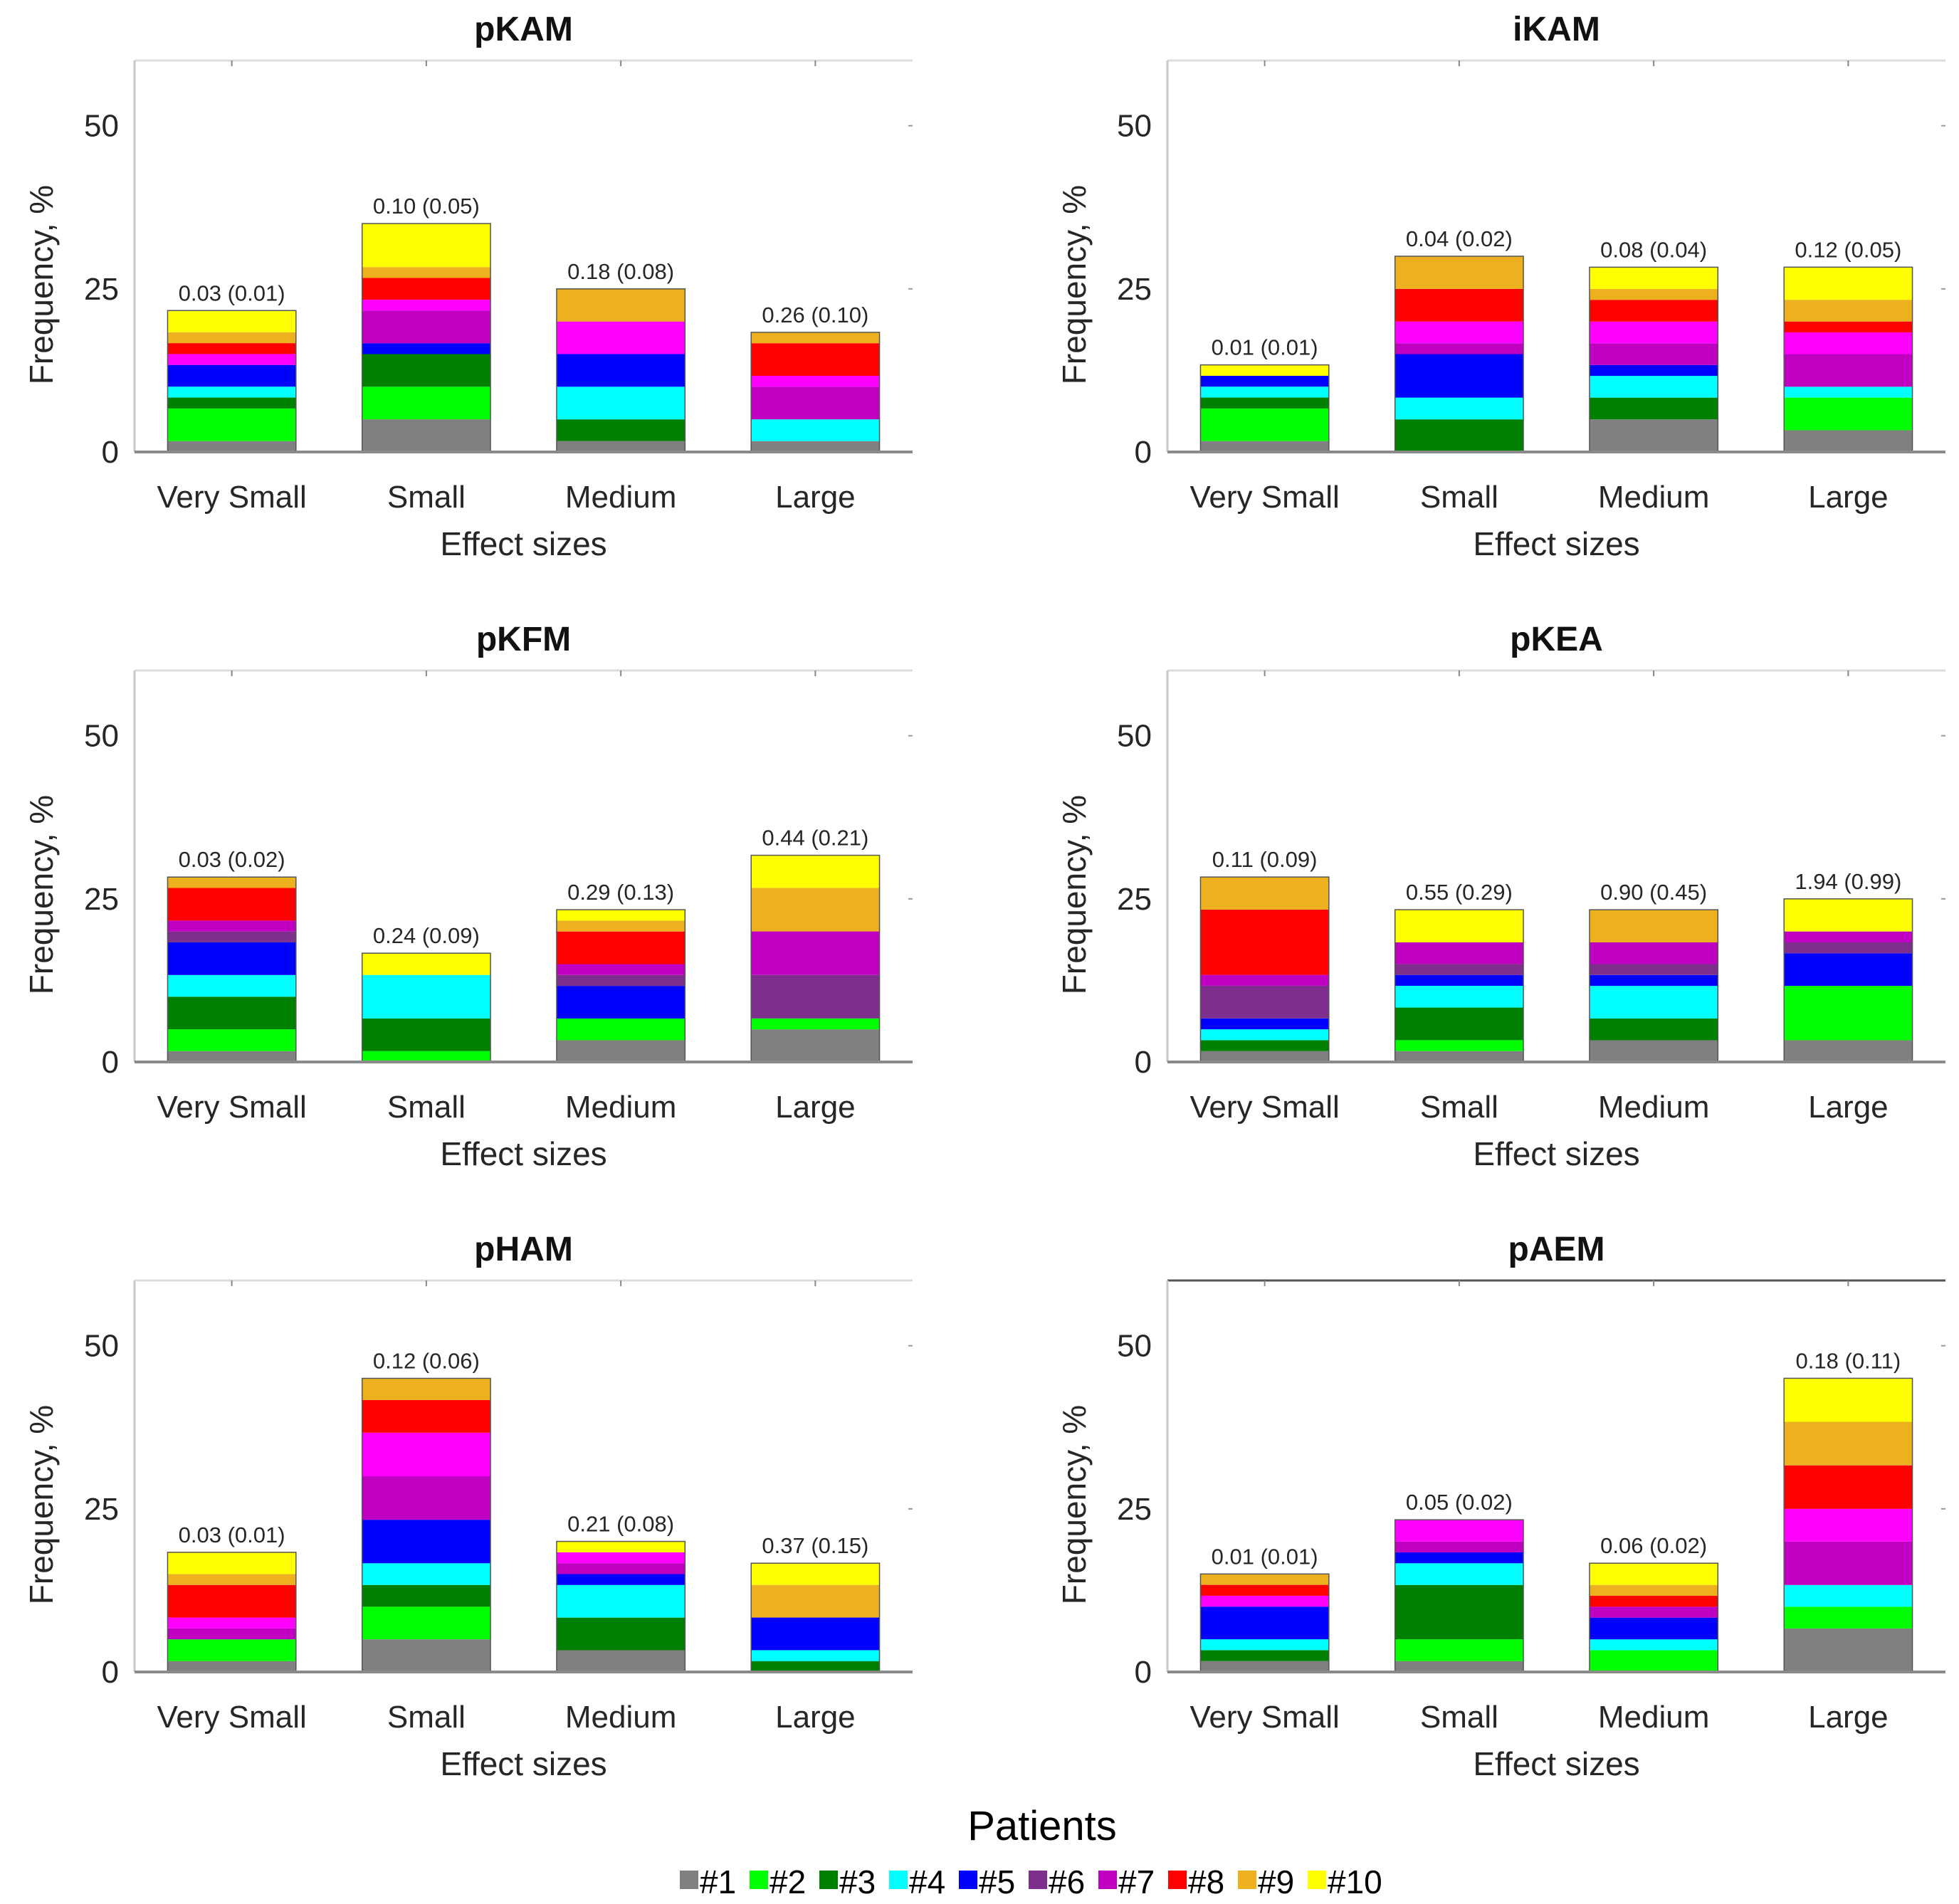  I want to click on bar-data-label: 0.01 (0.01), so click(1265, 347).